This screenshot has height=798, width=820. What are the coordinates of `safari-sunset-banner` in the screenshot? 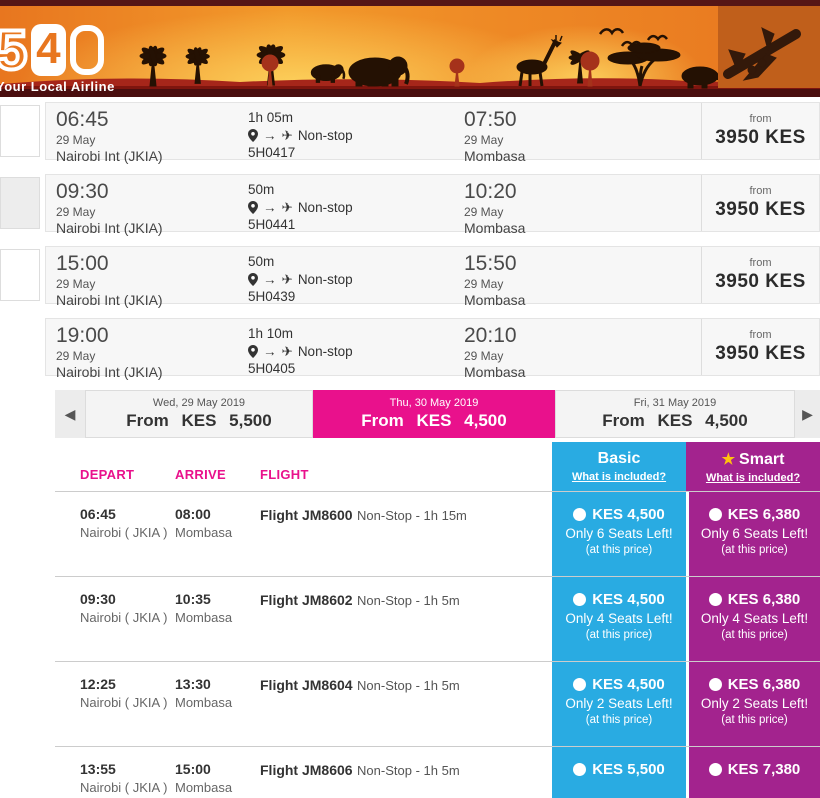 It's located at (410, 48).